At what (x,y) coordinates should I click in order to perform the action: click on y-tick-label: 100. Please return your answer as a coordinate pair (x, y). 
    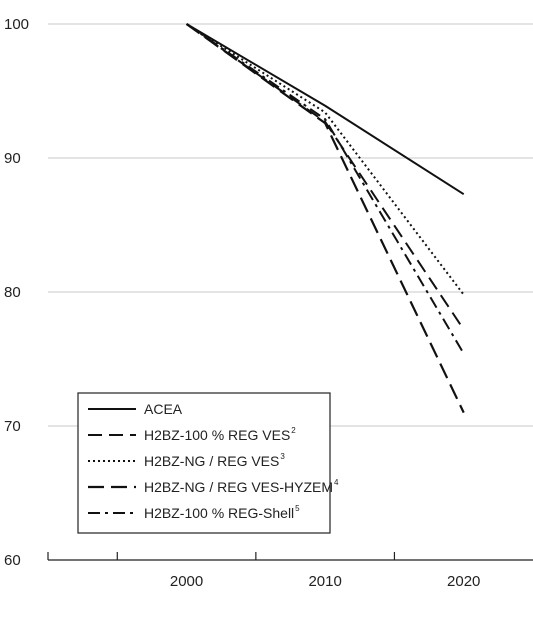
    Looking at the image, I should click on (16, 24).